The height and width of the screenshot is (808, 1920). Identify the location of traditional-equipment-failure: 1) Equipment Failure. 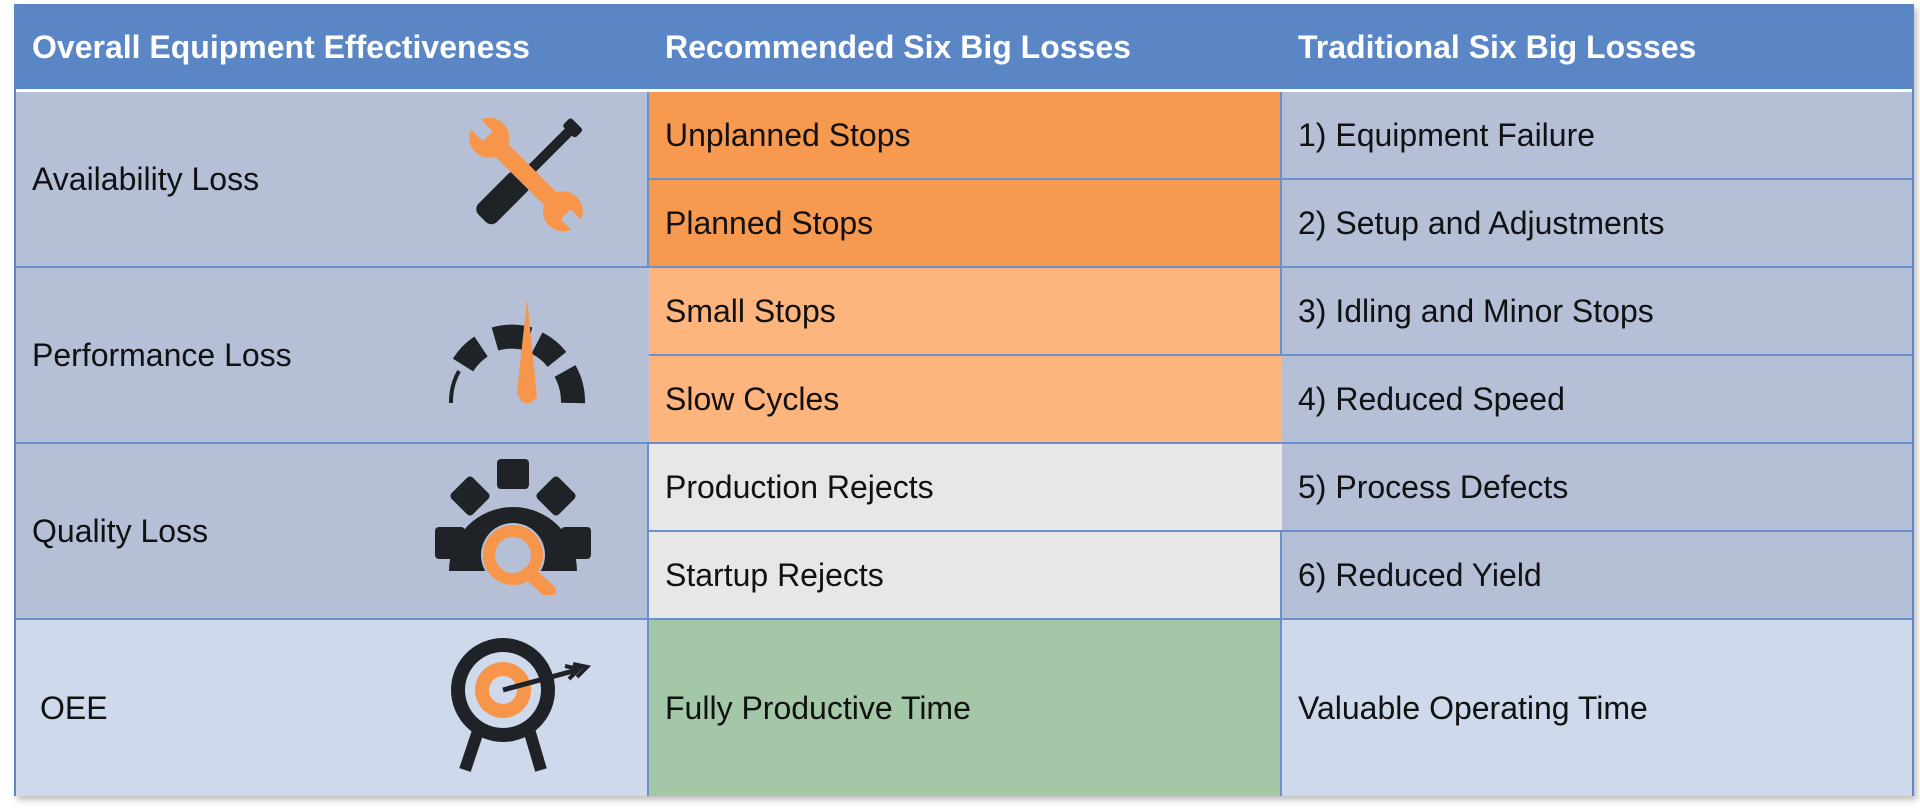
(1597, 136).